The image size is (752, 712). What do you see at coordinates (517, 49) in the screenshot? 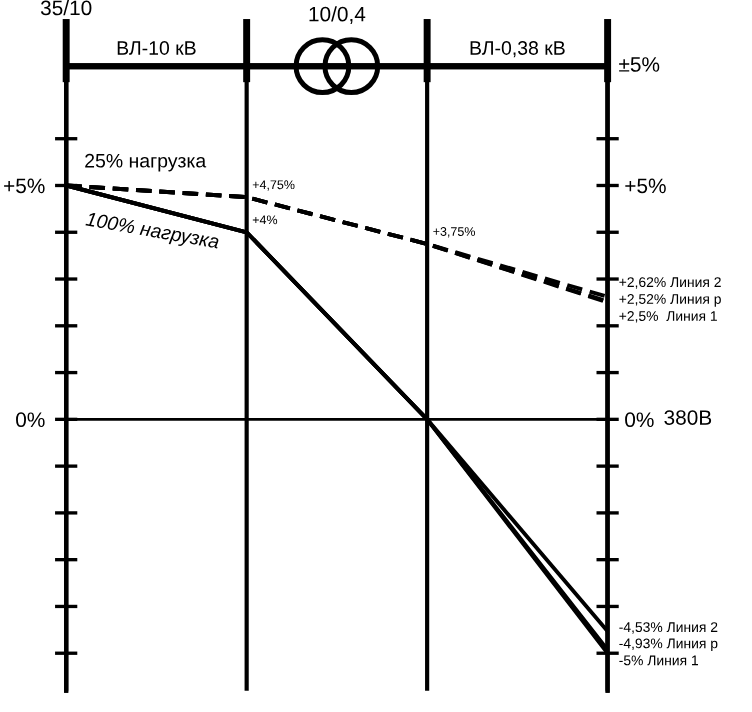
I see `text: ВЛ-0,38 кВ` at bounding box center [517, 49].